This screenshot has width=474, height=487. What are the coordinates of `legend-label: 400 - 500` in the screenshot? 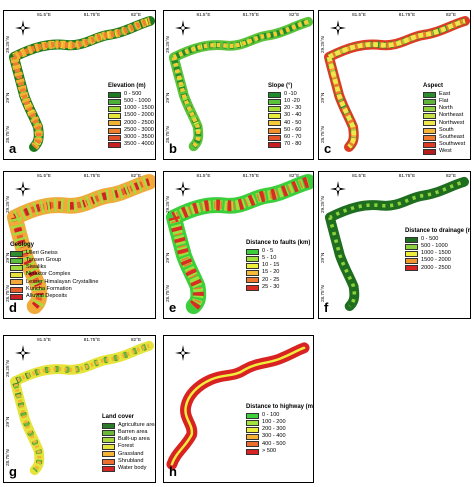 It's located at (274, 443).